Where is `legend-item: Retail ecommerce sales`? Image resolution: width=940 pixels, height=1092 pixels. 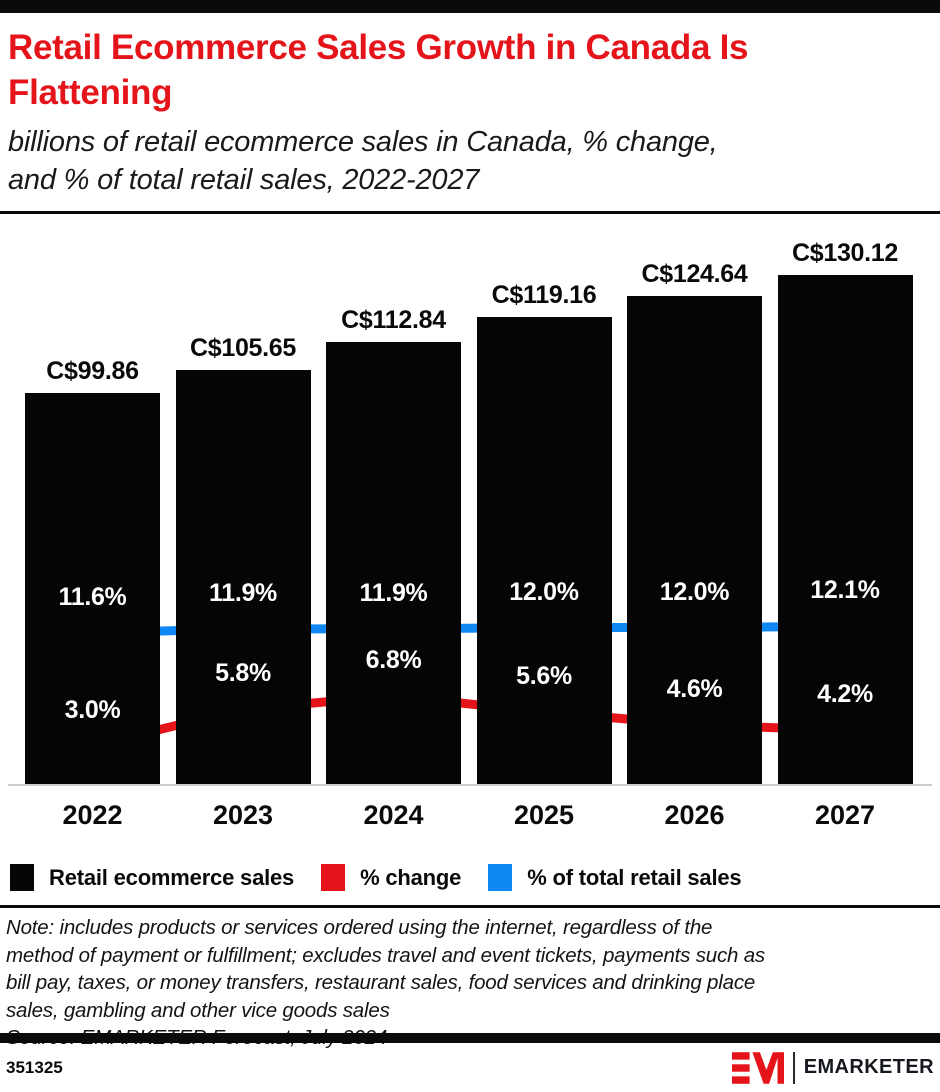
legend-item: Retail ecommerce sales is located at coordinates (152, 877).